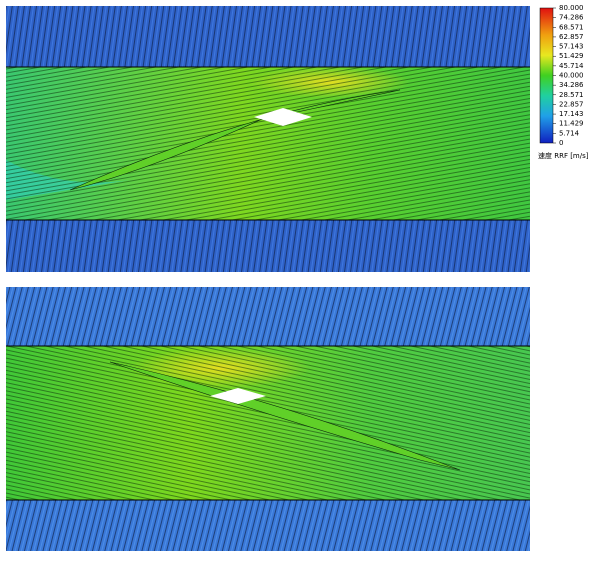 The height and width of the screenshot is (563, 600). Describe the element at coordinates (571, 85) in the screenshot. I see `tick-label: 34.286` at that location.